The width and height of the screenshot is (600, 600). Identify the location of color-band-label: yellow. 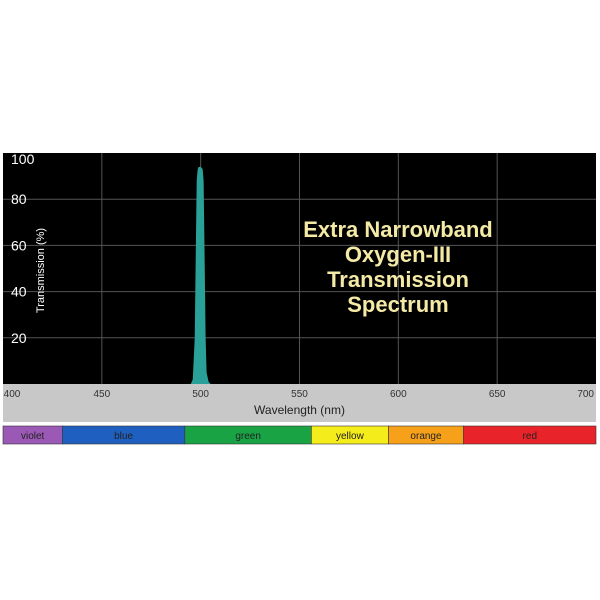
(350, 436).